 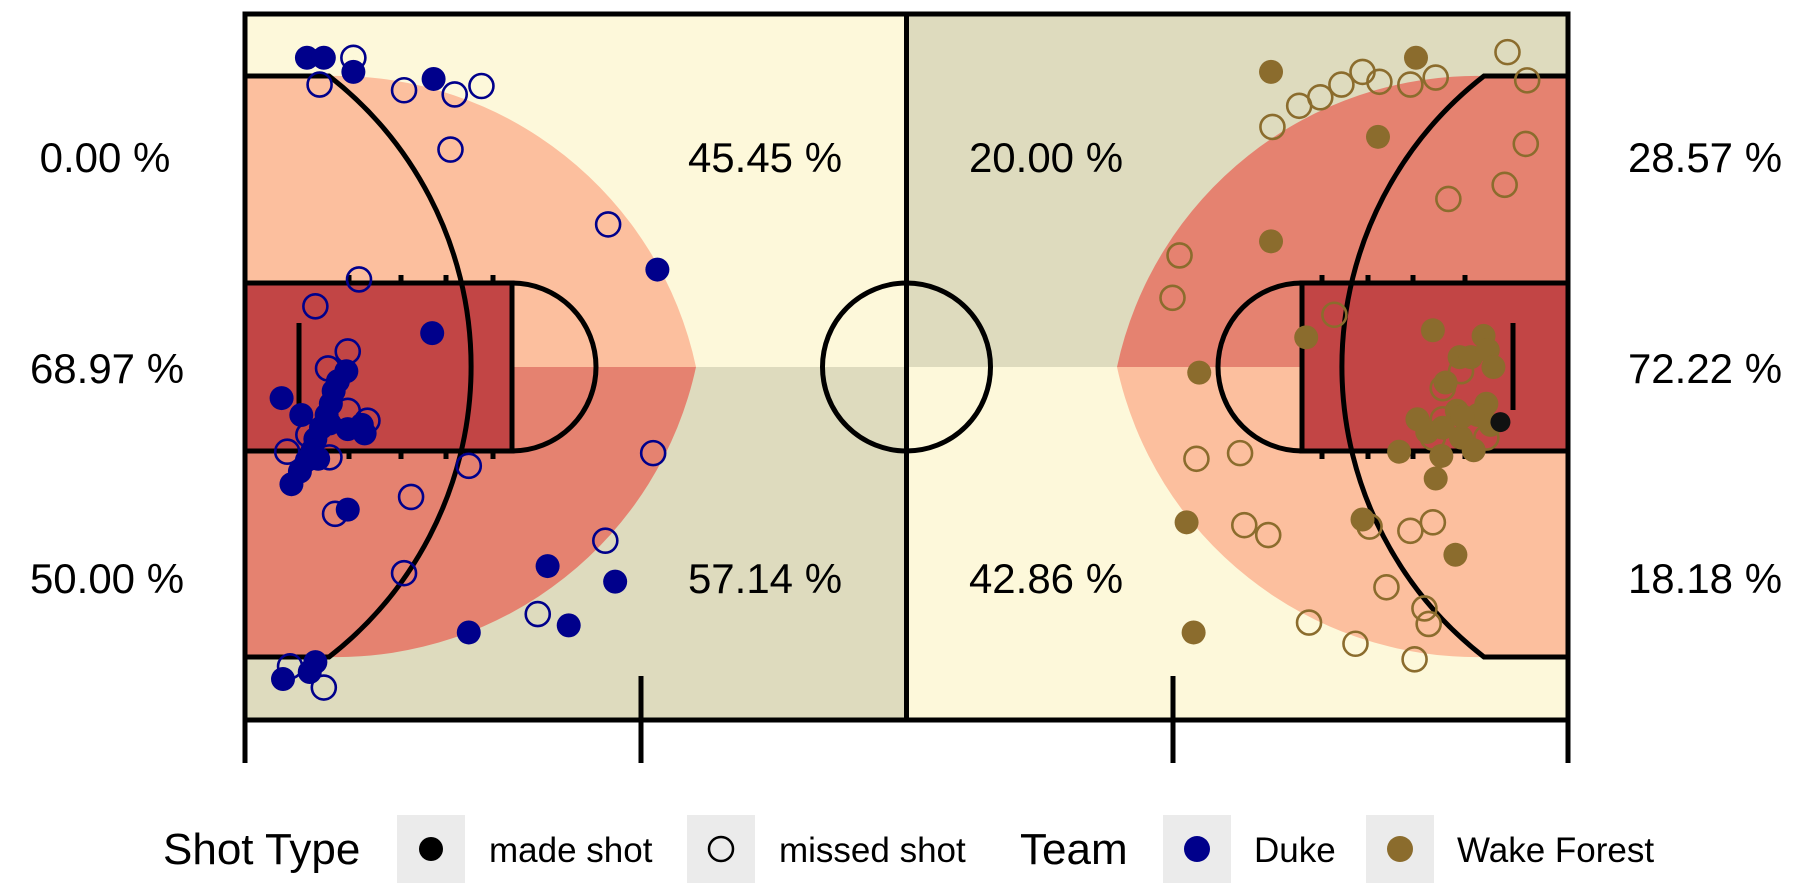 What do you see at coordinates (571, 850) in the screenshot?
I see `legend-made-label: made shot` at bounding box center [571, 850].